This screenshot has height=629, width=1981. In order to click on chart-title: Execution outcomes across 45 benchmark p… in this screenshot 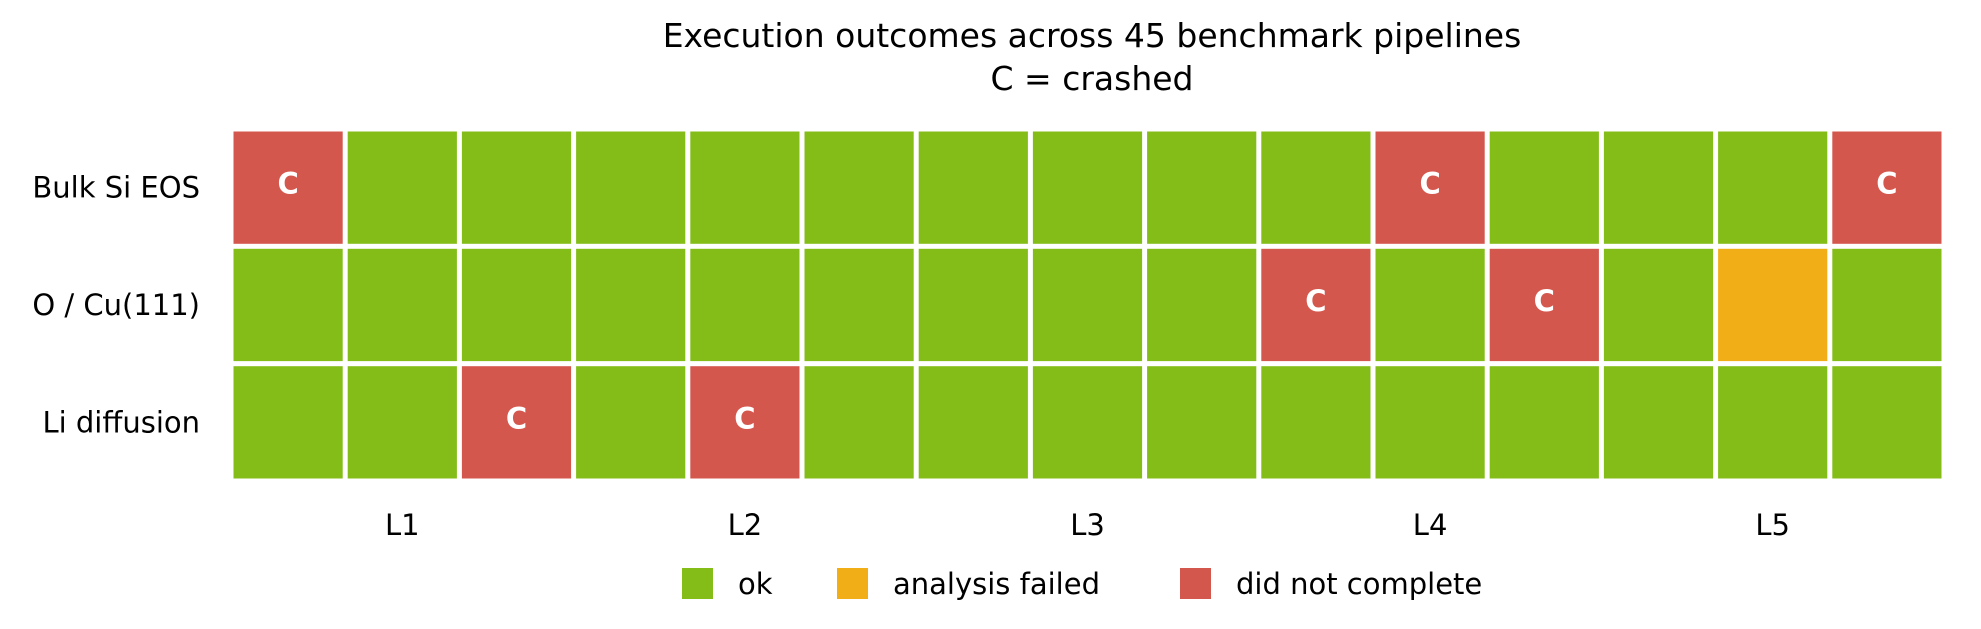, I will do `click(1092, 35)`.